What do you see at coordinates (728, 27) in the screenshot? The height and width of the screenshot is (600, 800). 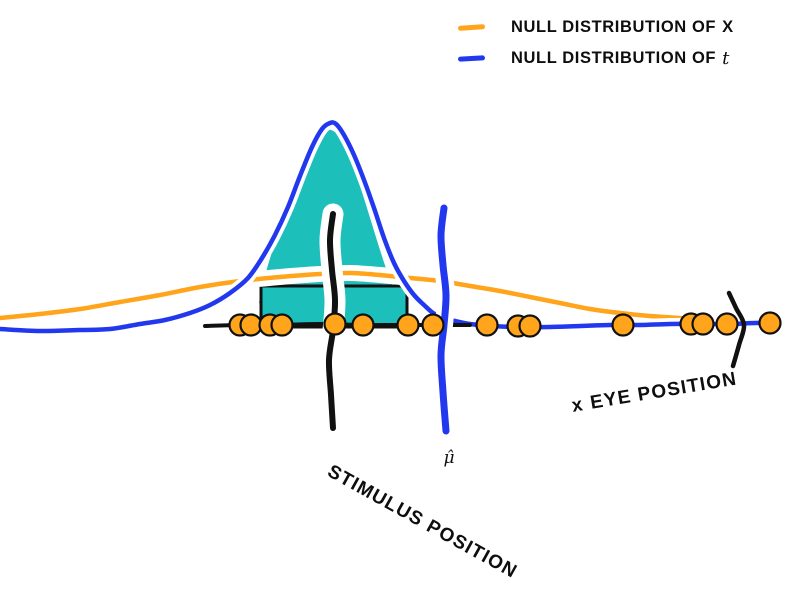 I see `legend-symbol-x: X` at bounding box center [728, 27].